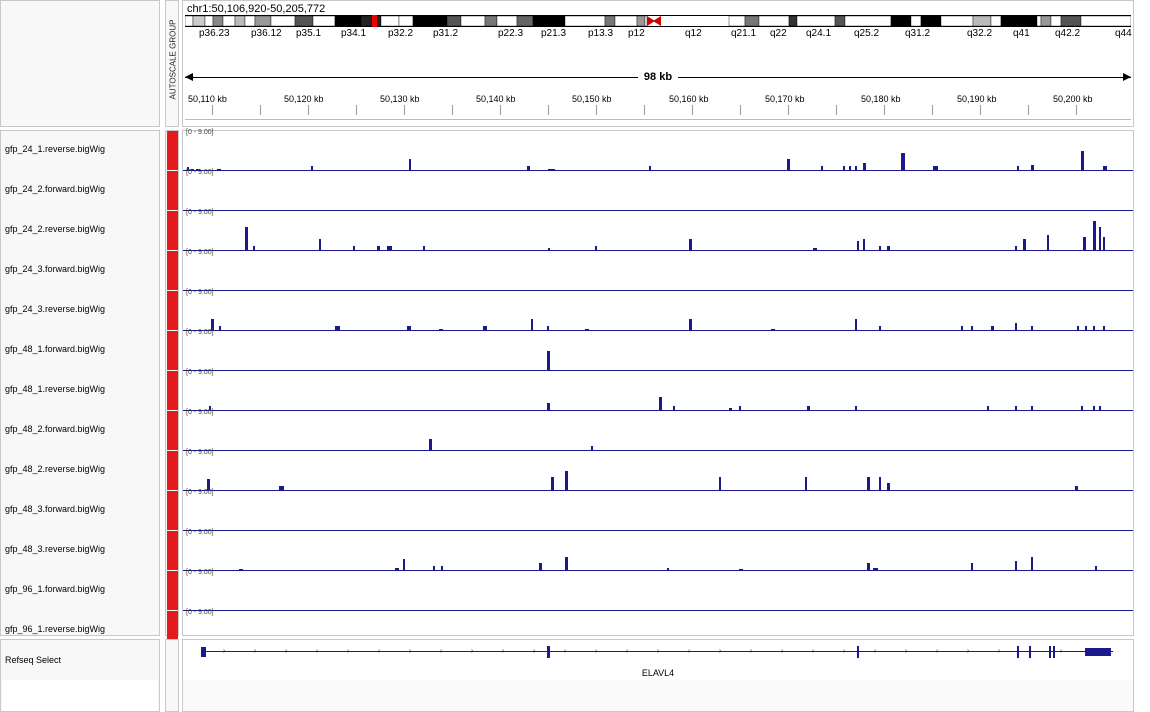 Image resolution: width=1150 pixels, height=712 pixels. I want to click on autoscale-group-label: AUTOSCALE GROUP, so click(173, 59).